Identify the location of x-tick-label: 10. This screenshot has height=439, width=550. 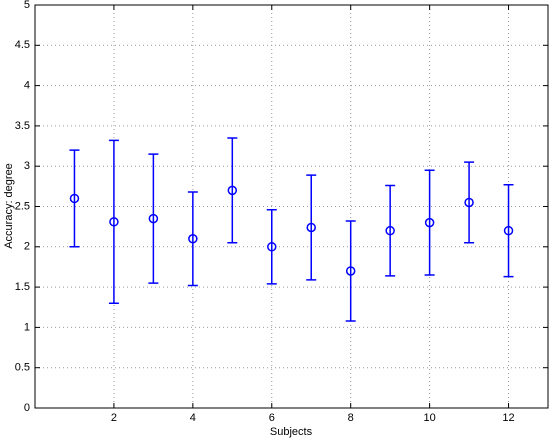
(429, 418).